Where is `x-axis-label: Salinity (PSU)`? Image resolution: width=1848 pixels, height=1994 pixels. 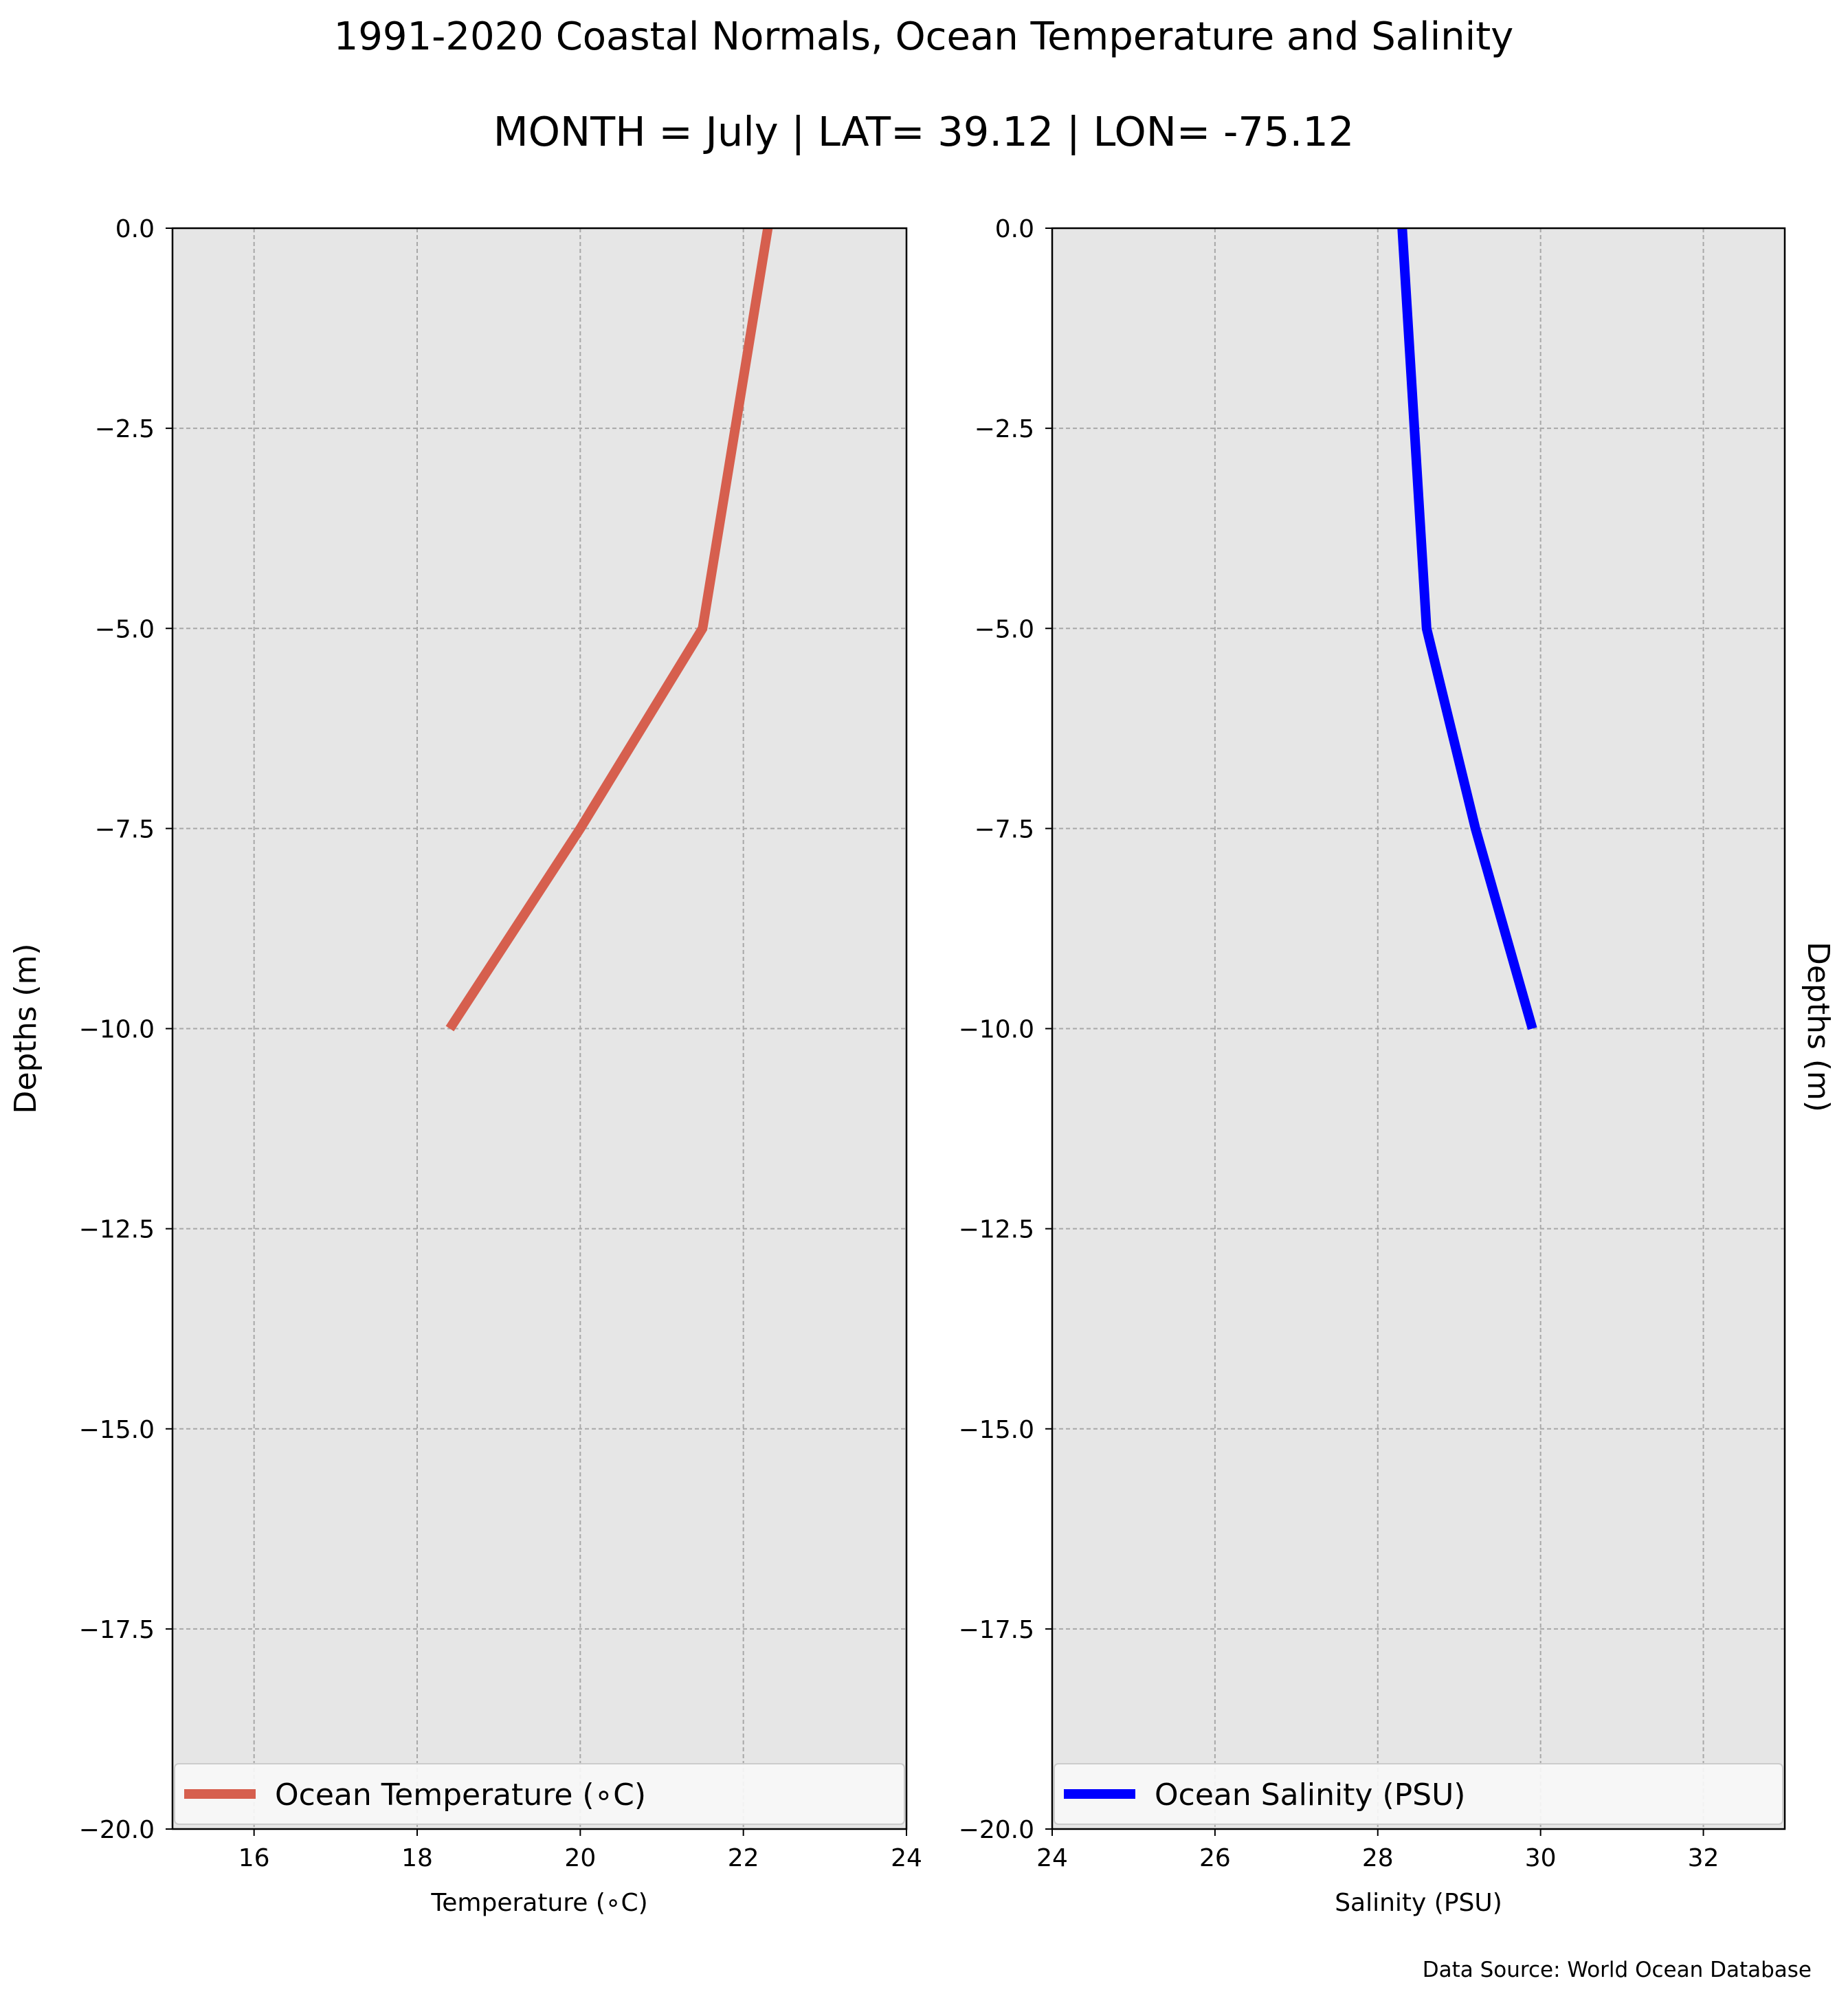 x-axis-label: Salinity (PSU) is located at coordinates (1418, 1903).